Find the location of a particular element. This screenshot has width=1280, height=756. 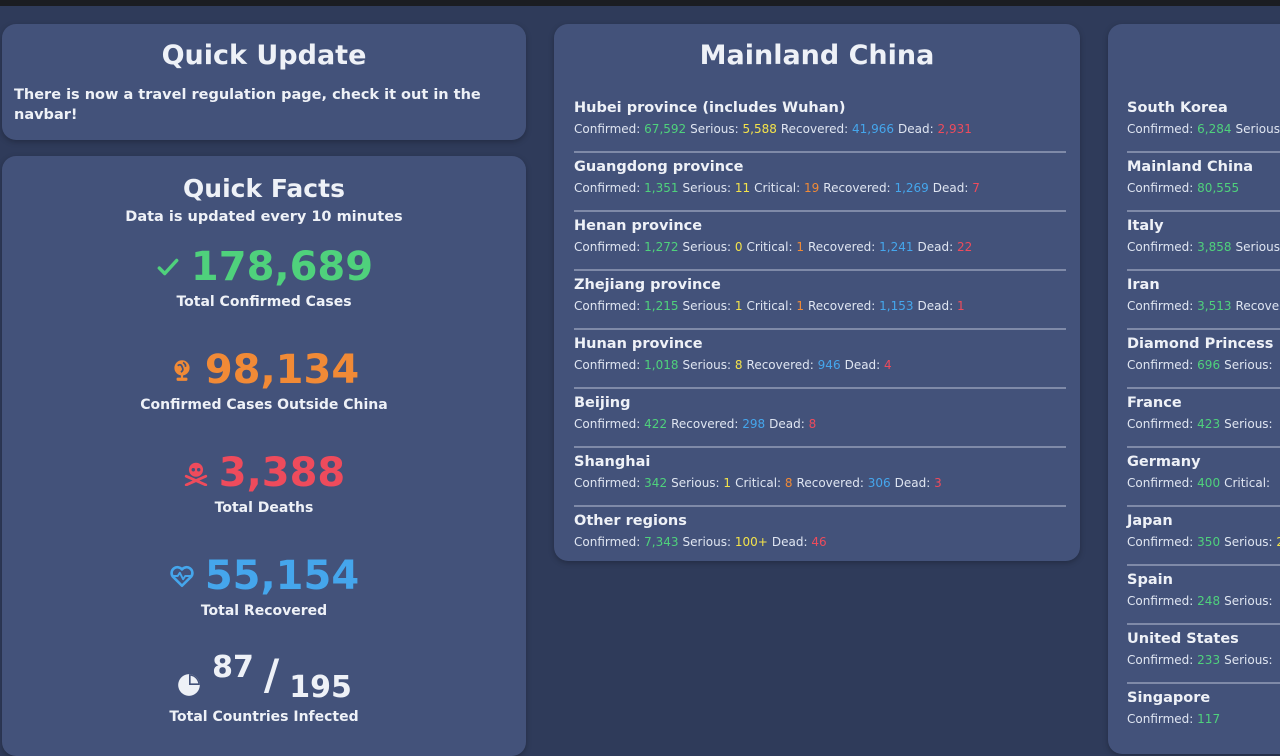

stat-outside-china: 98,134 Confirmed Cases Outside China is located at coordinates (264, 380).